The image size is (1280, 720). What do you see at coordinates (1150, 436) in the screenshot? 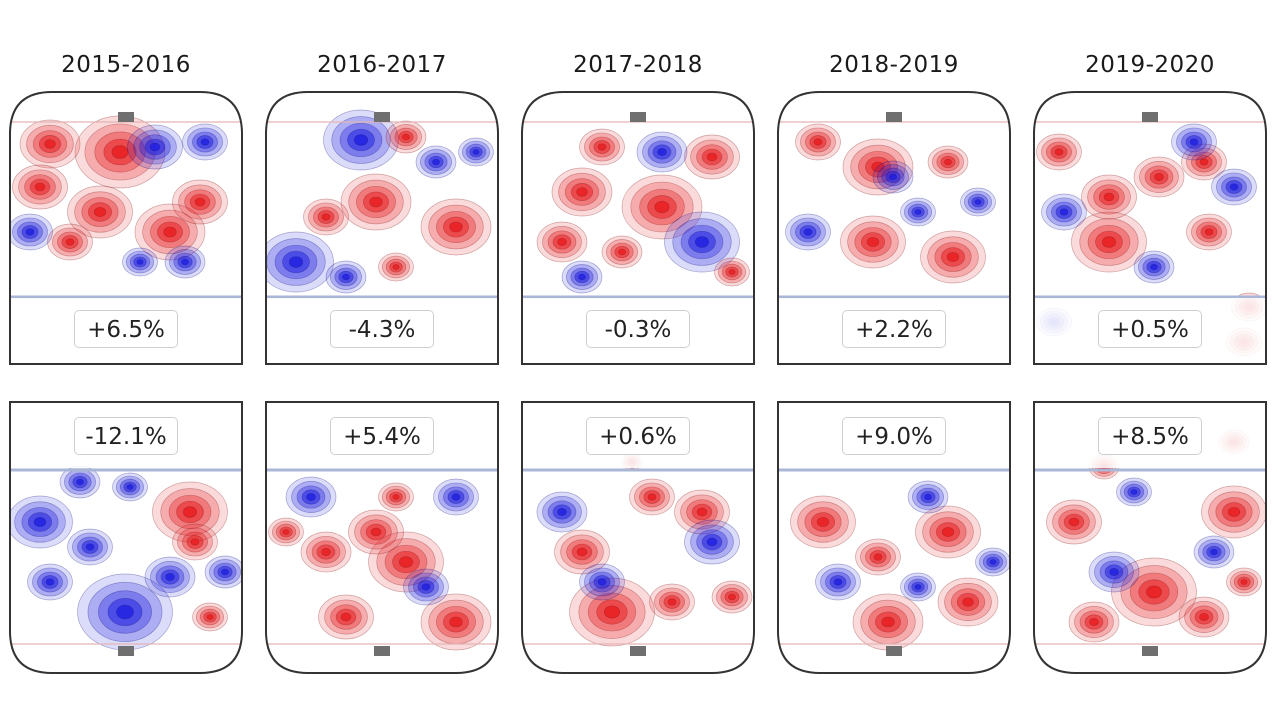
I see `pct-label-1-4: +8.5%` at bounding box center [1150, 436].